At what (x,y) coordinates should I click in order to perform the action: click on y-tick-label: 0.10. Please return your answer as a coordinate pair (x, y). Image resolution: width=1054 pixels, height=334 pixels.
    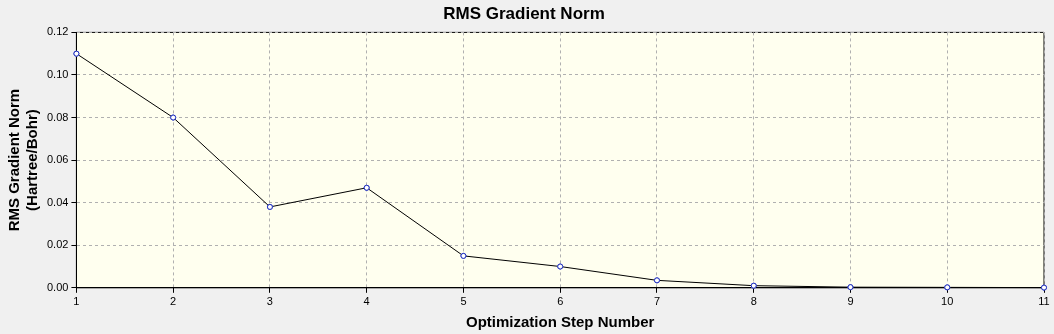
    Looking at the image, I should click on (57, 74).